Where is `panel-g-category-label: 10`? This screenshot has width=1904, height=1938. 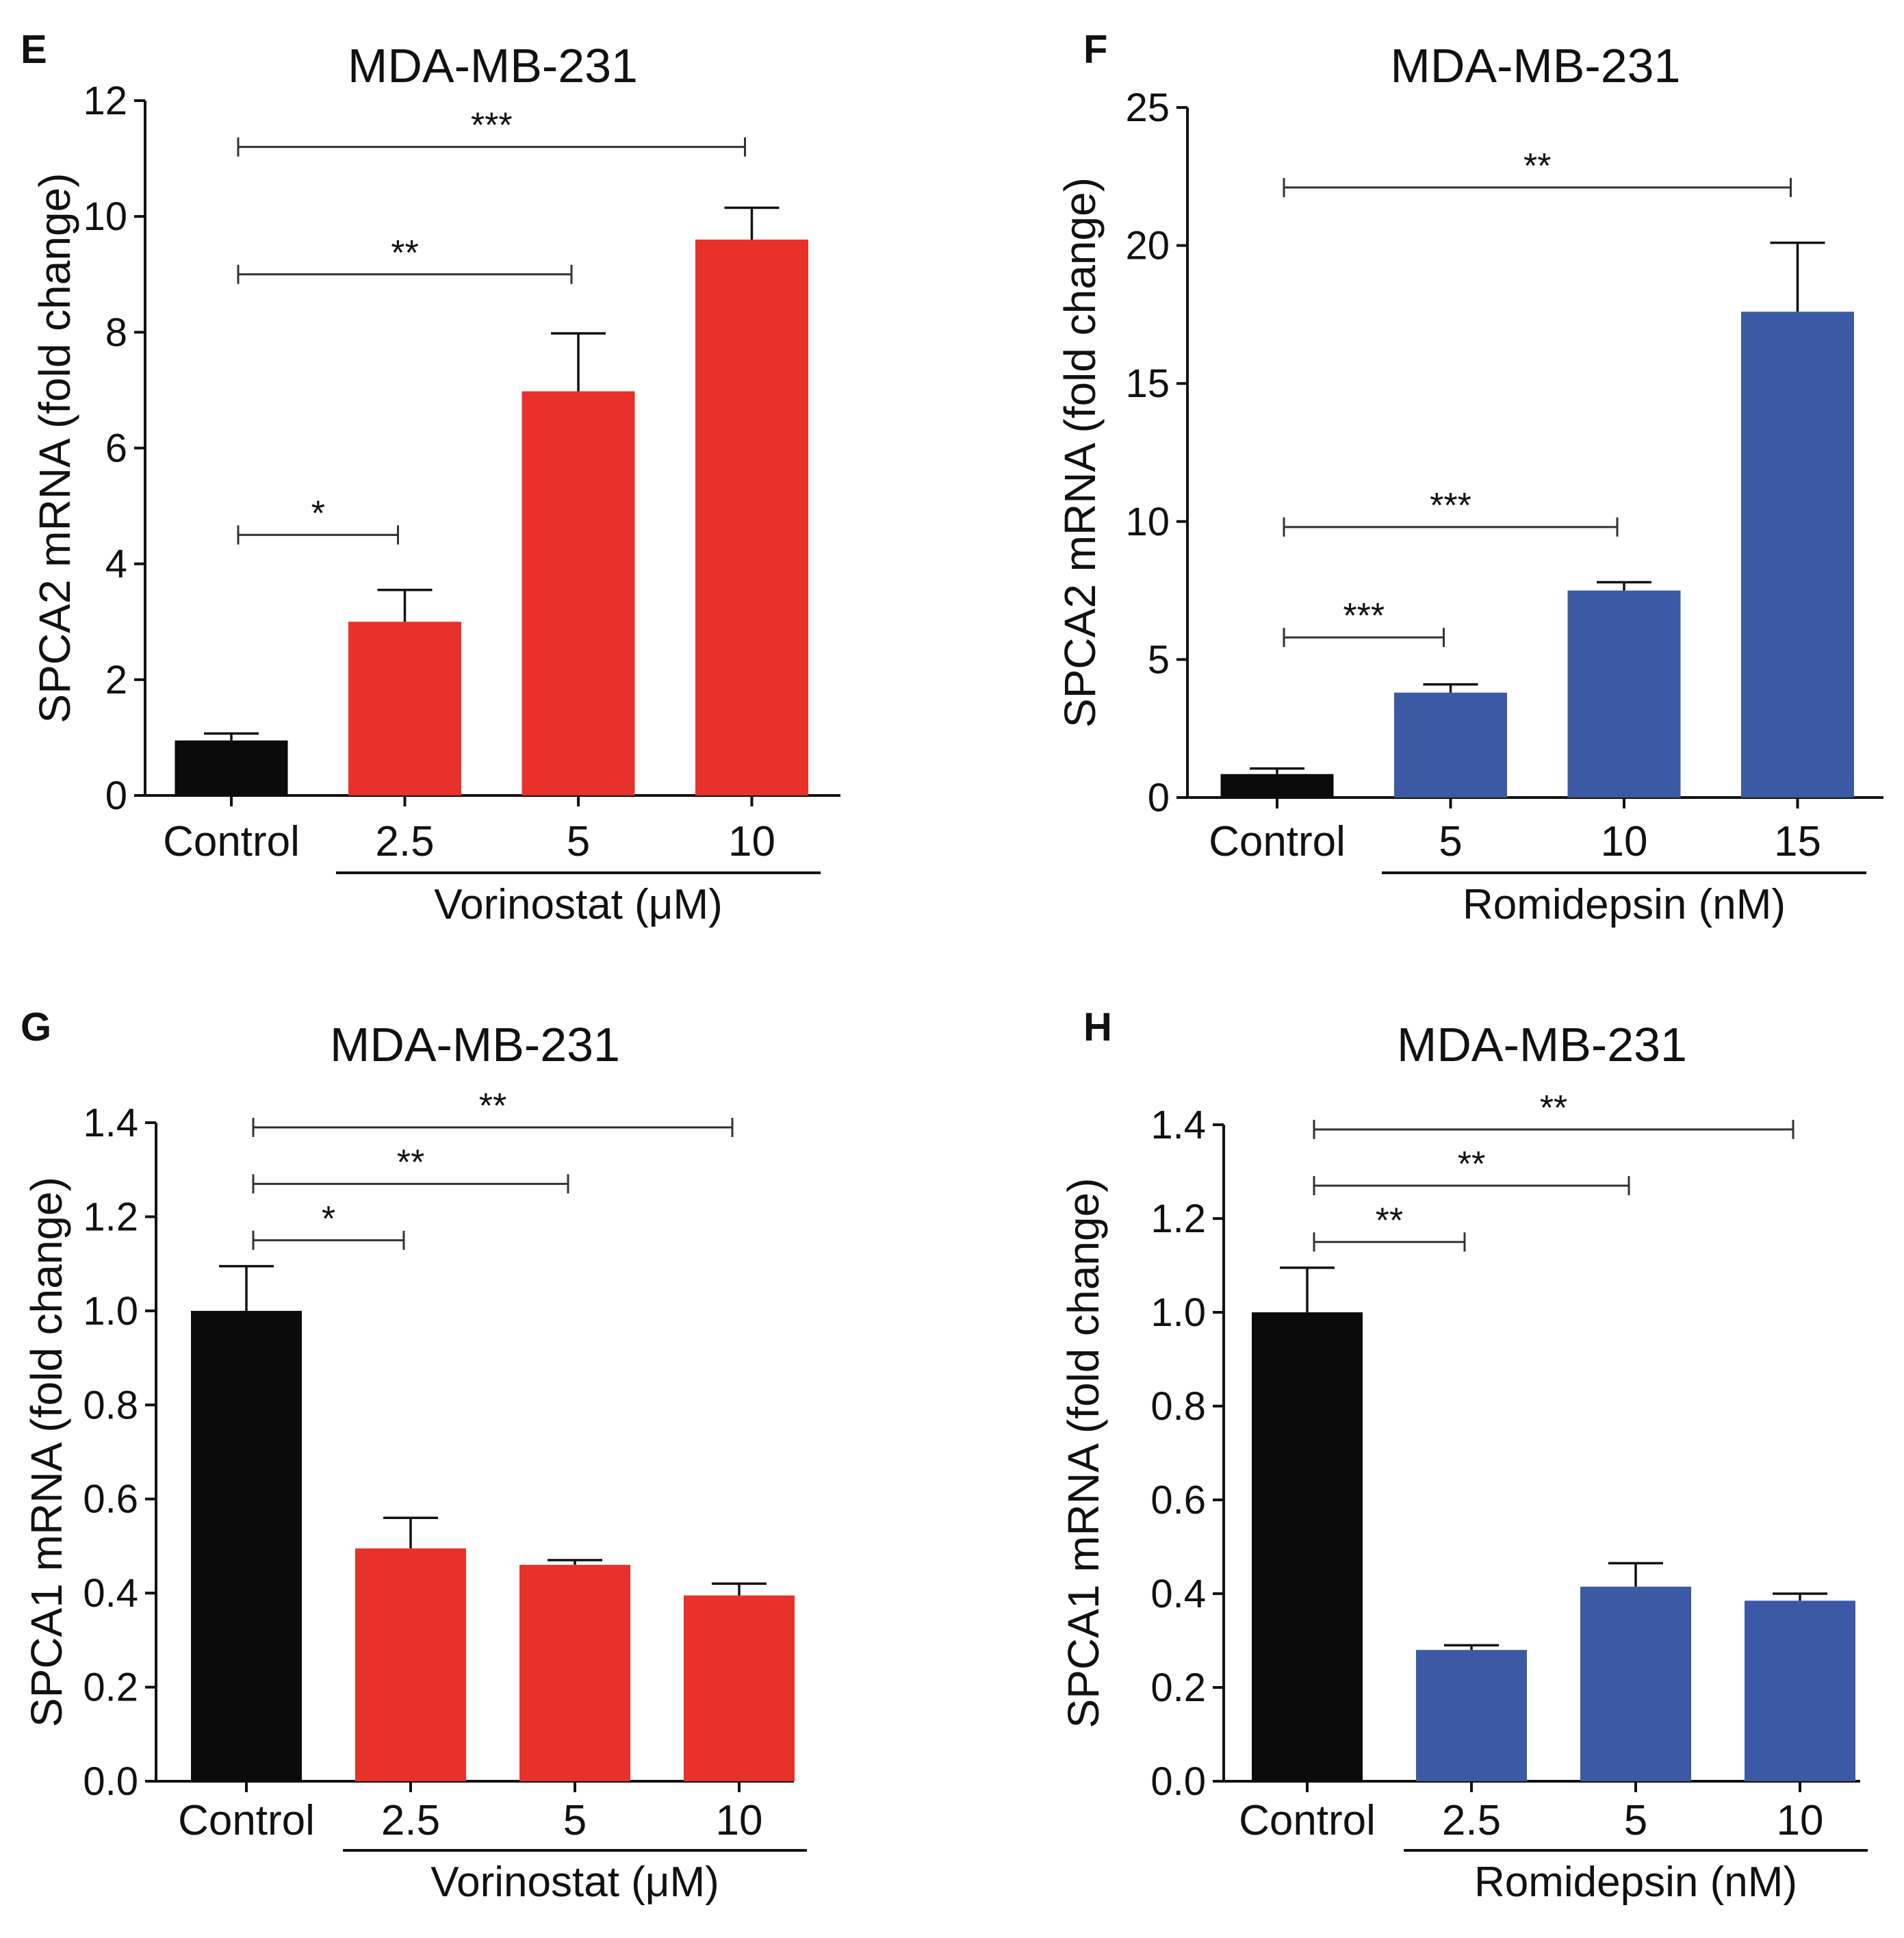
panel-g-category-label: 10 is located at coordinates (739, 1820).